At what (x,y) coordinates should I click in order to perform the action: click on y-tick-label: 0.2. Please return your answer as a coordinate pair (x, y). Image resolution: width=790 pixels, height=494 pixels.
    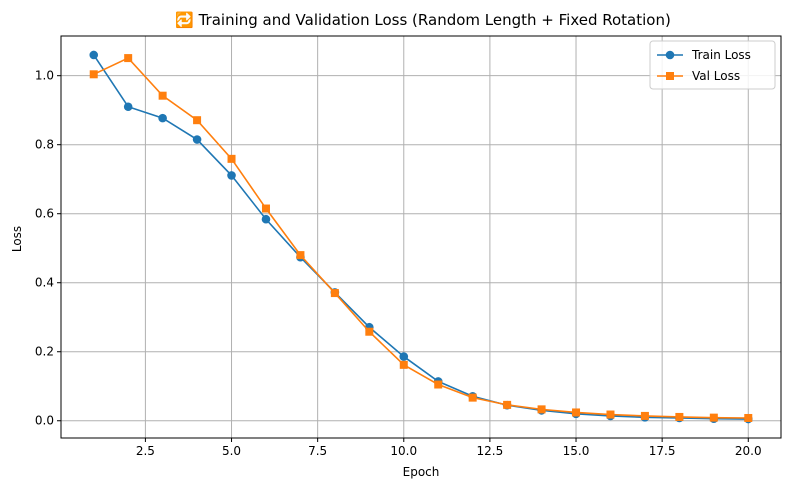
    Looking at the image, I should click on (44, 352).